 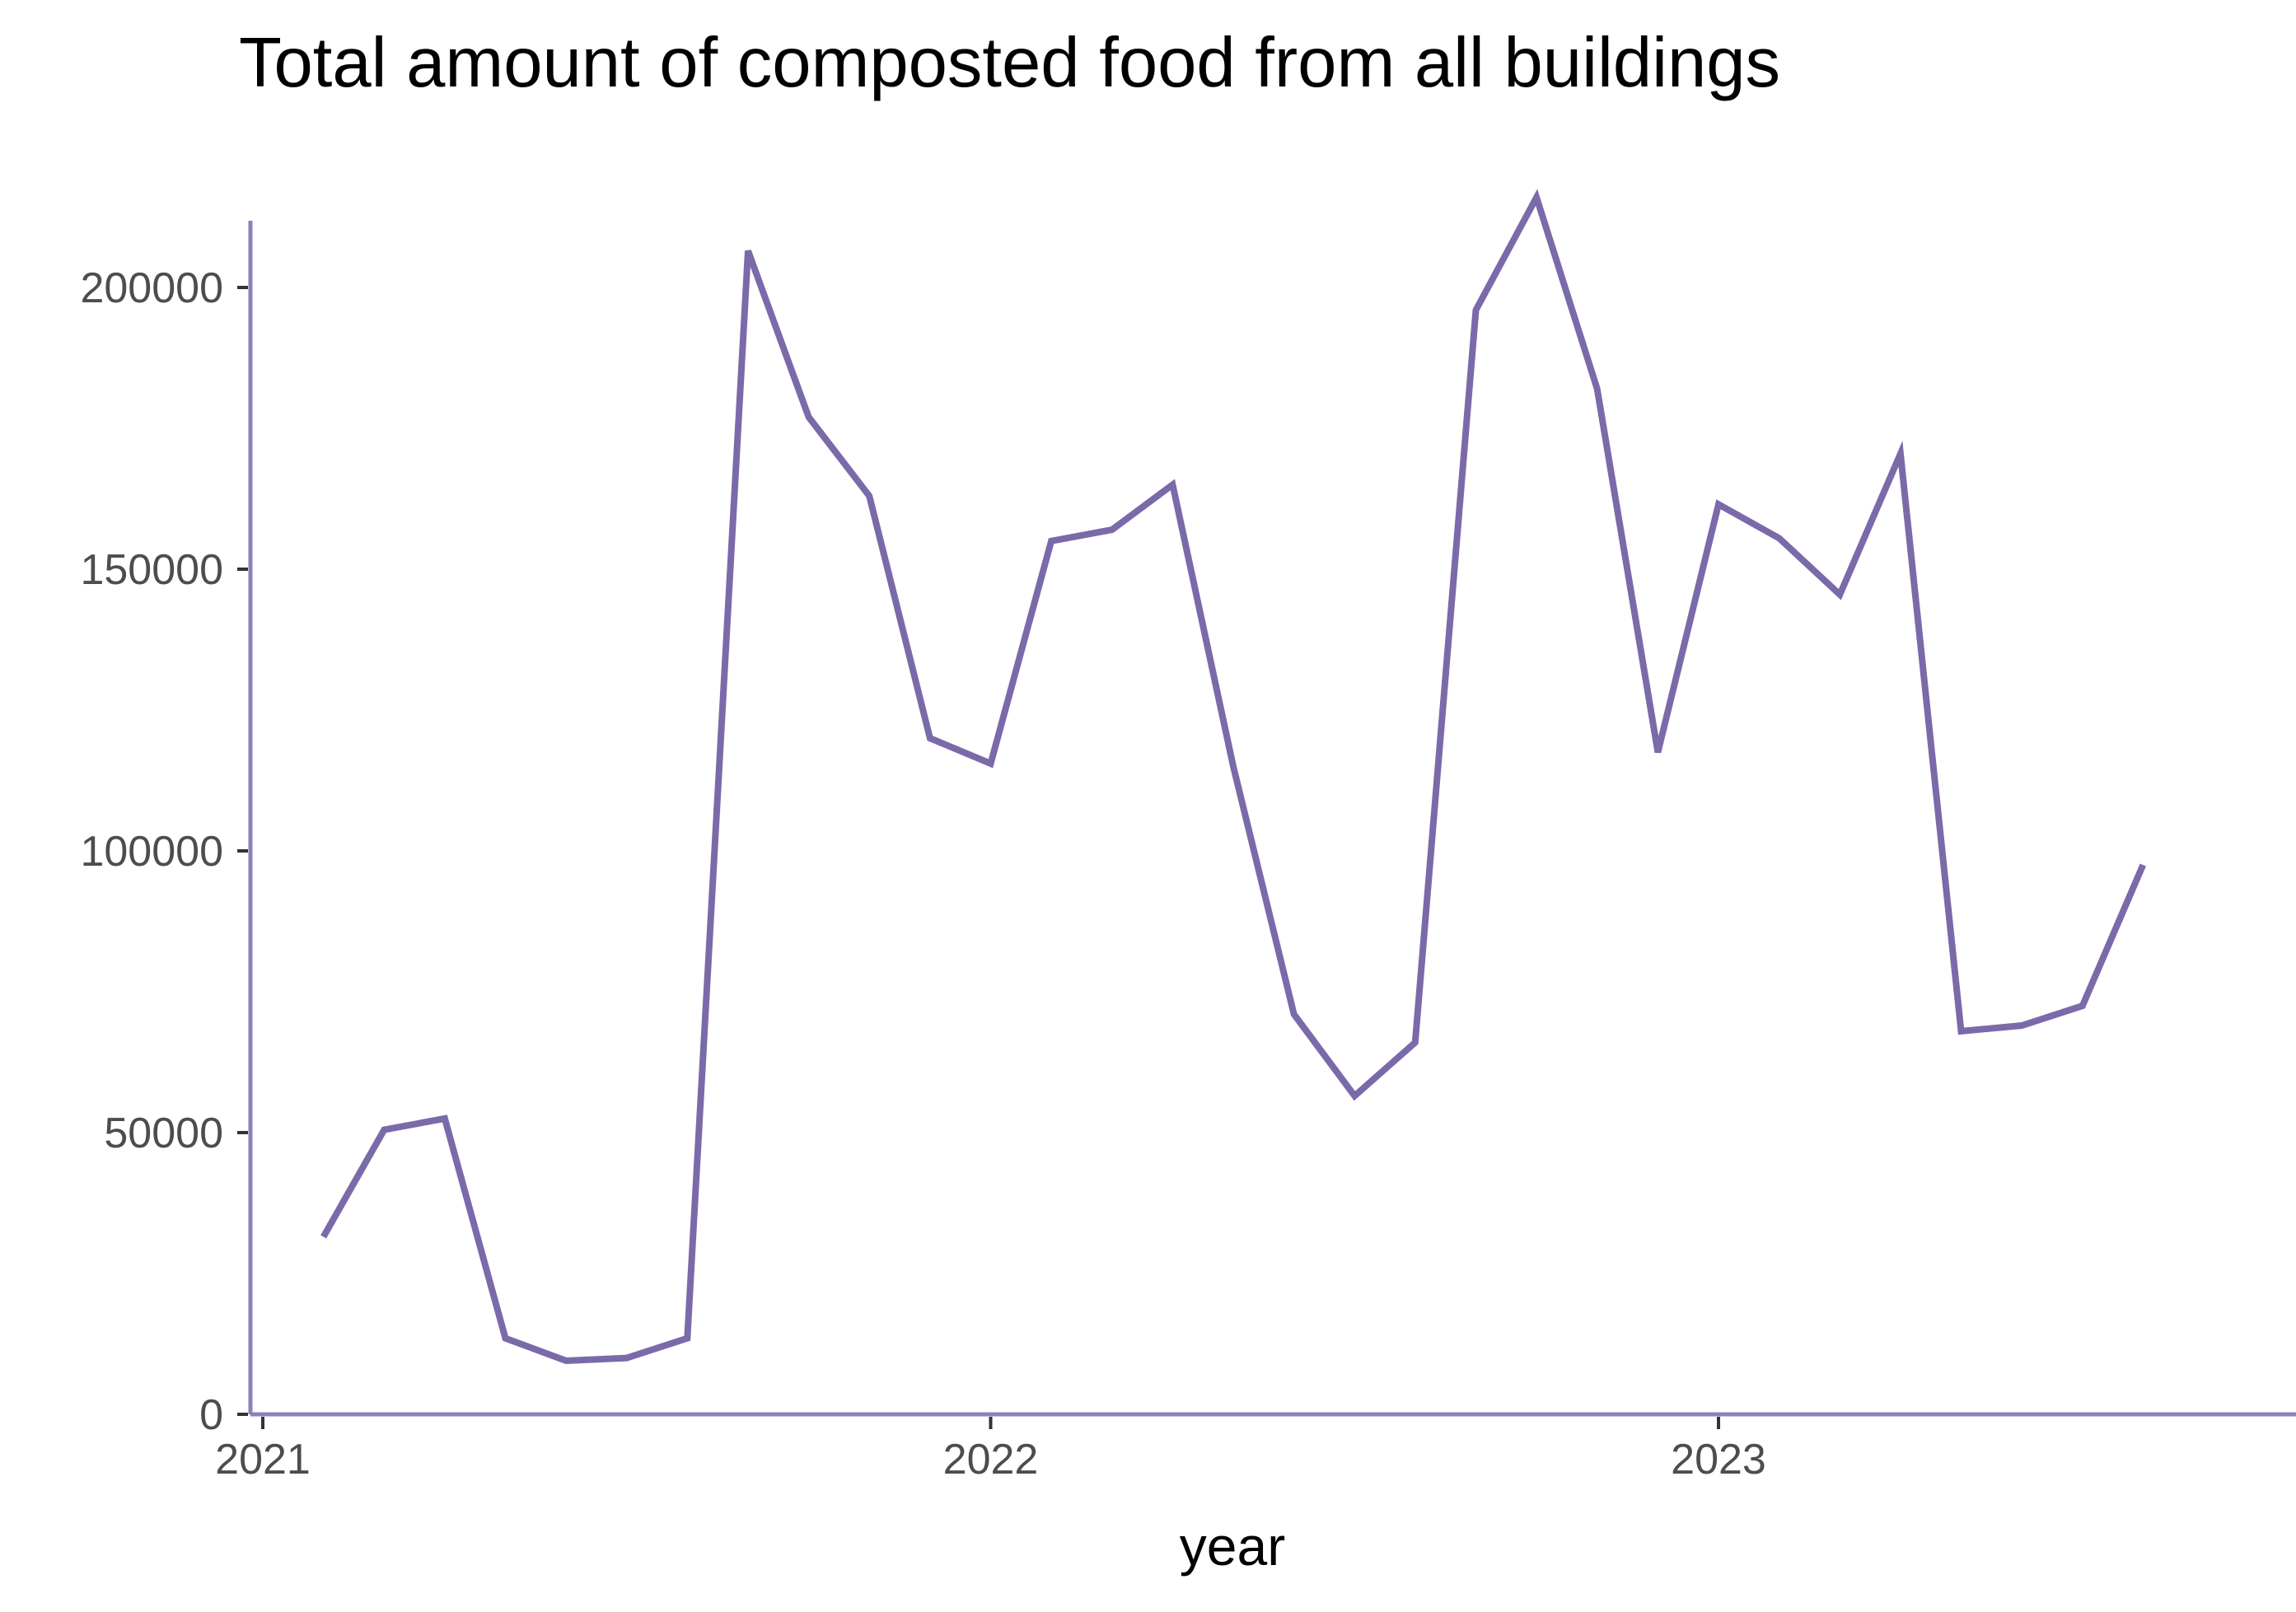 I want to click on y-tick-label: 0, so click(x=211, y=1415).